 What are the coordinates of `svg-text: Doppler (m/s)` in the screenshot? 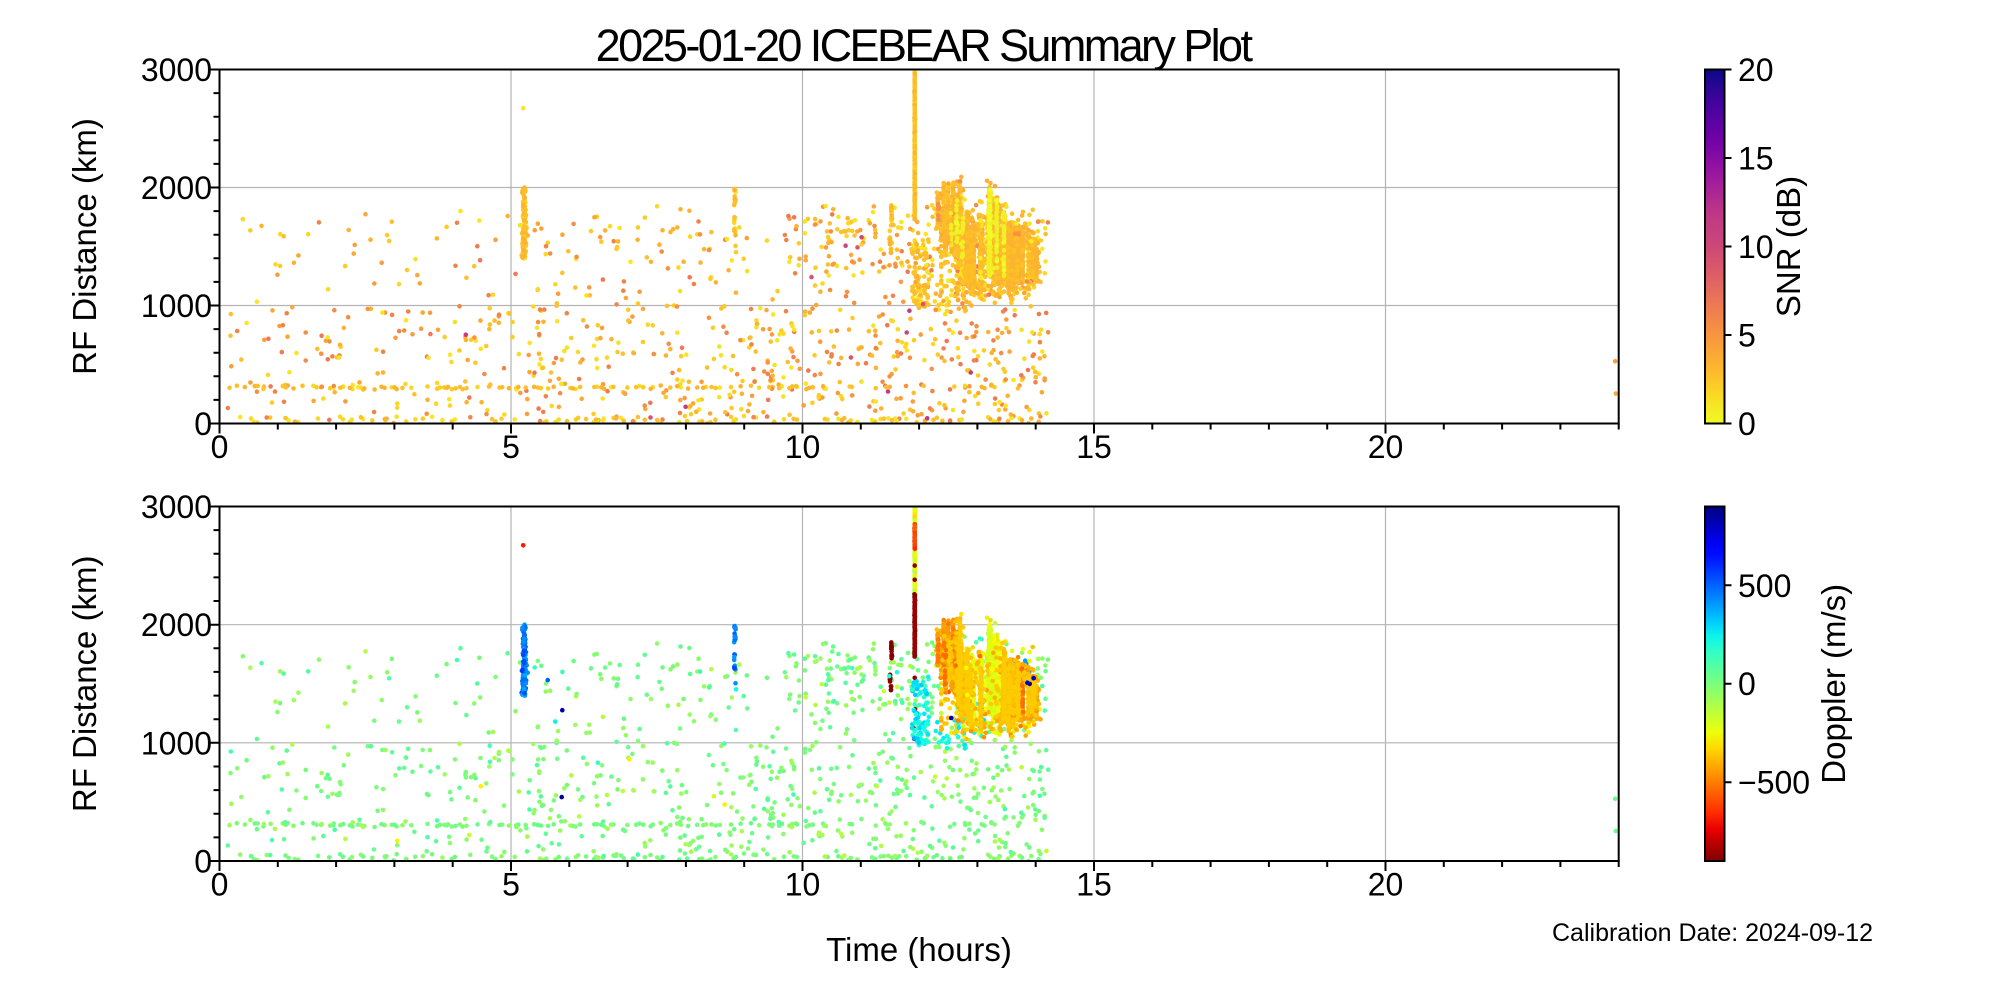 It's located at (1833, 684).